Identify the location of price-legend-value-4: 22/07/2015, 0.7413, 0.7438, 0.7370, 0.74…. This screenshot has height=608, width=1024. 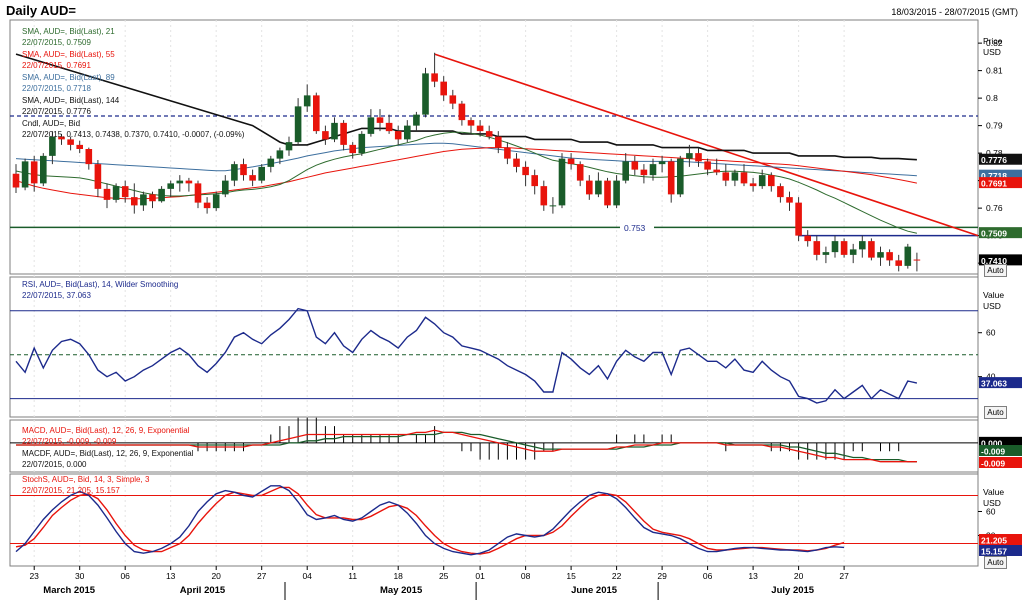
(133, 134).